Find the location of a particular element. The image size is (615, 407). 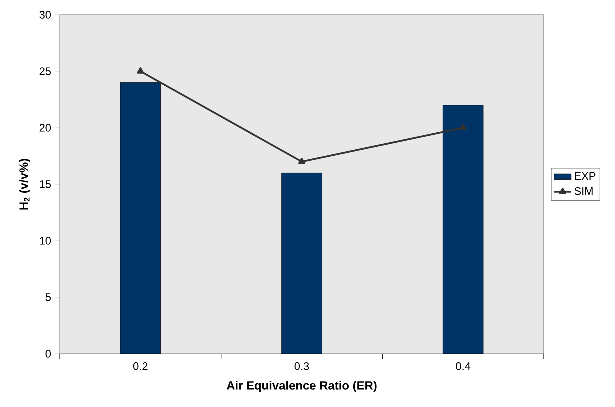

y-tick-label: 0 is located at coordinates (49, 354).